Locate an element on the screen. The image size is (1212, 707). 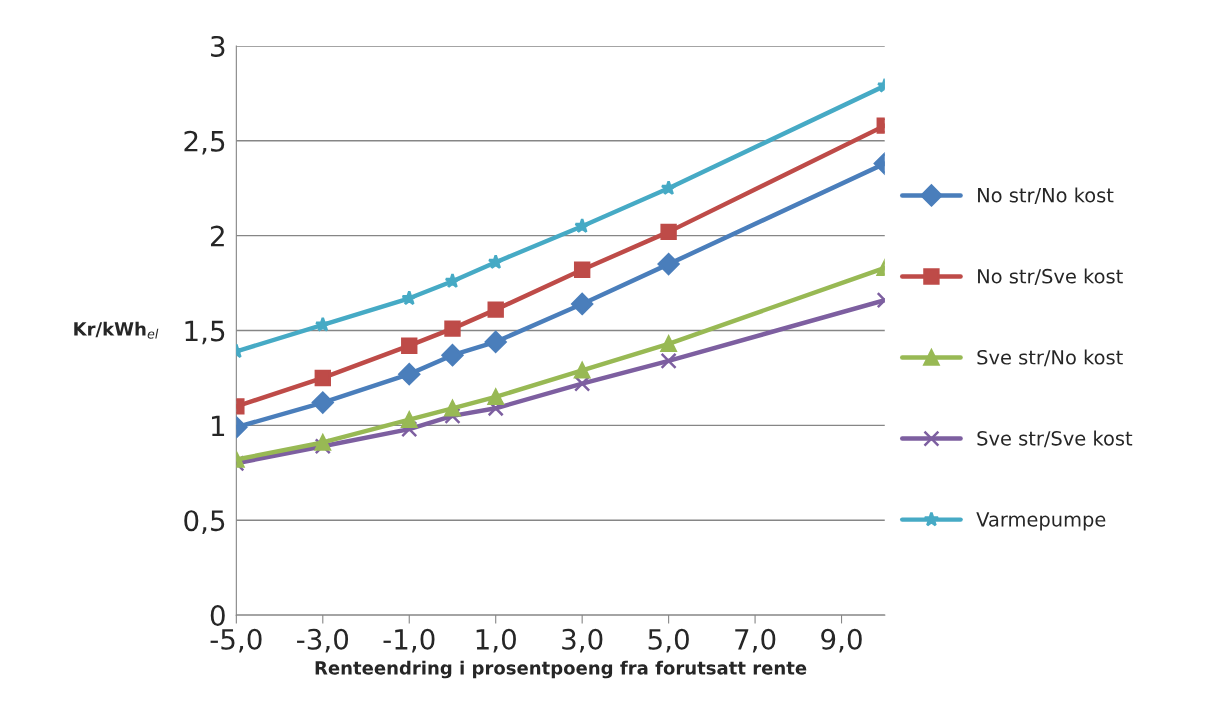
y-tick-label: 0,5 is located at coordinates (204, 522).